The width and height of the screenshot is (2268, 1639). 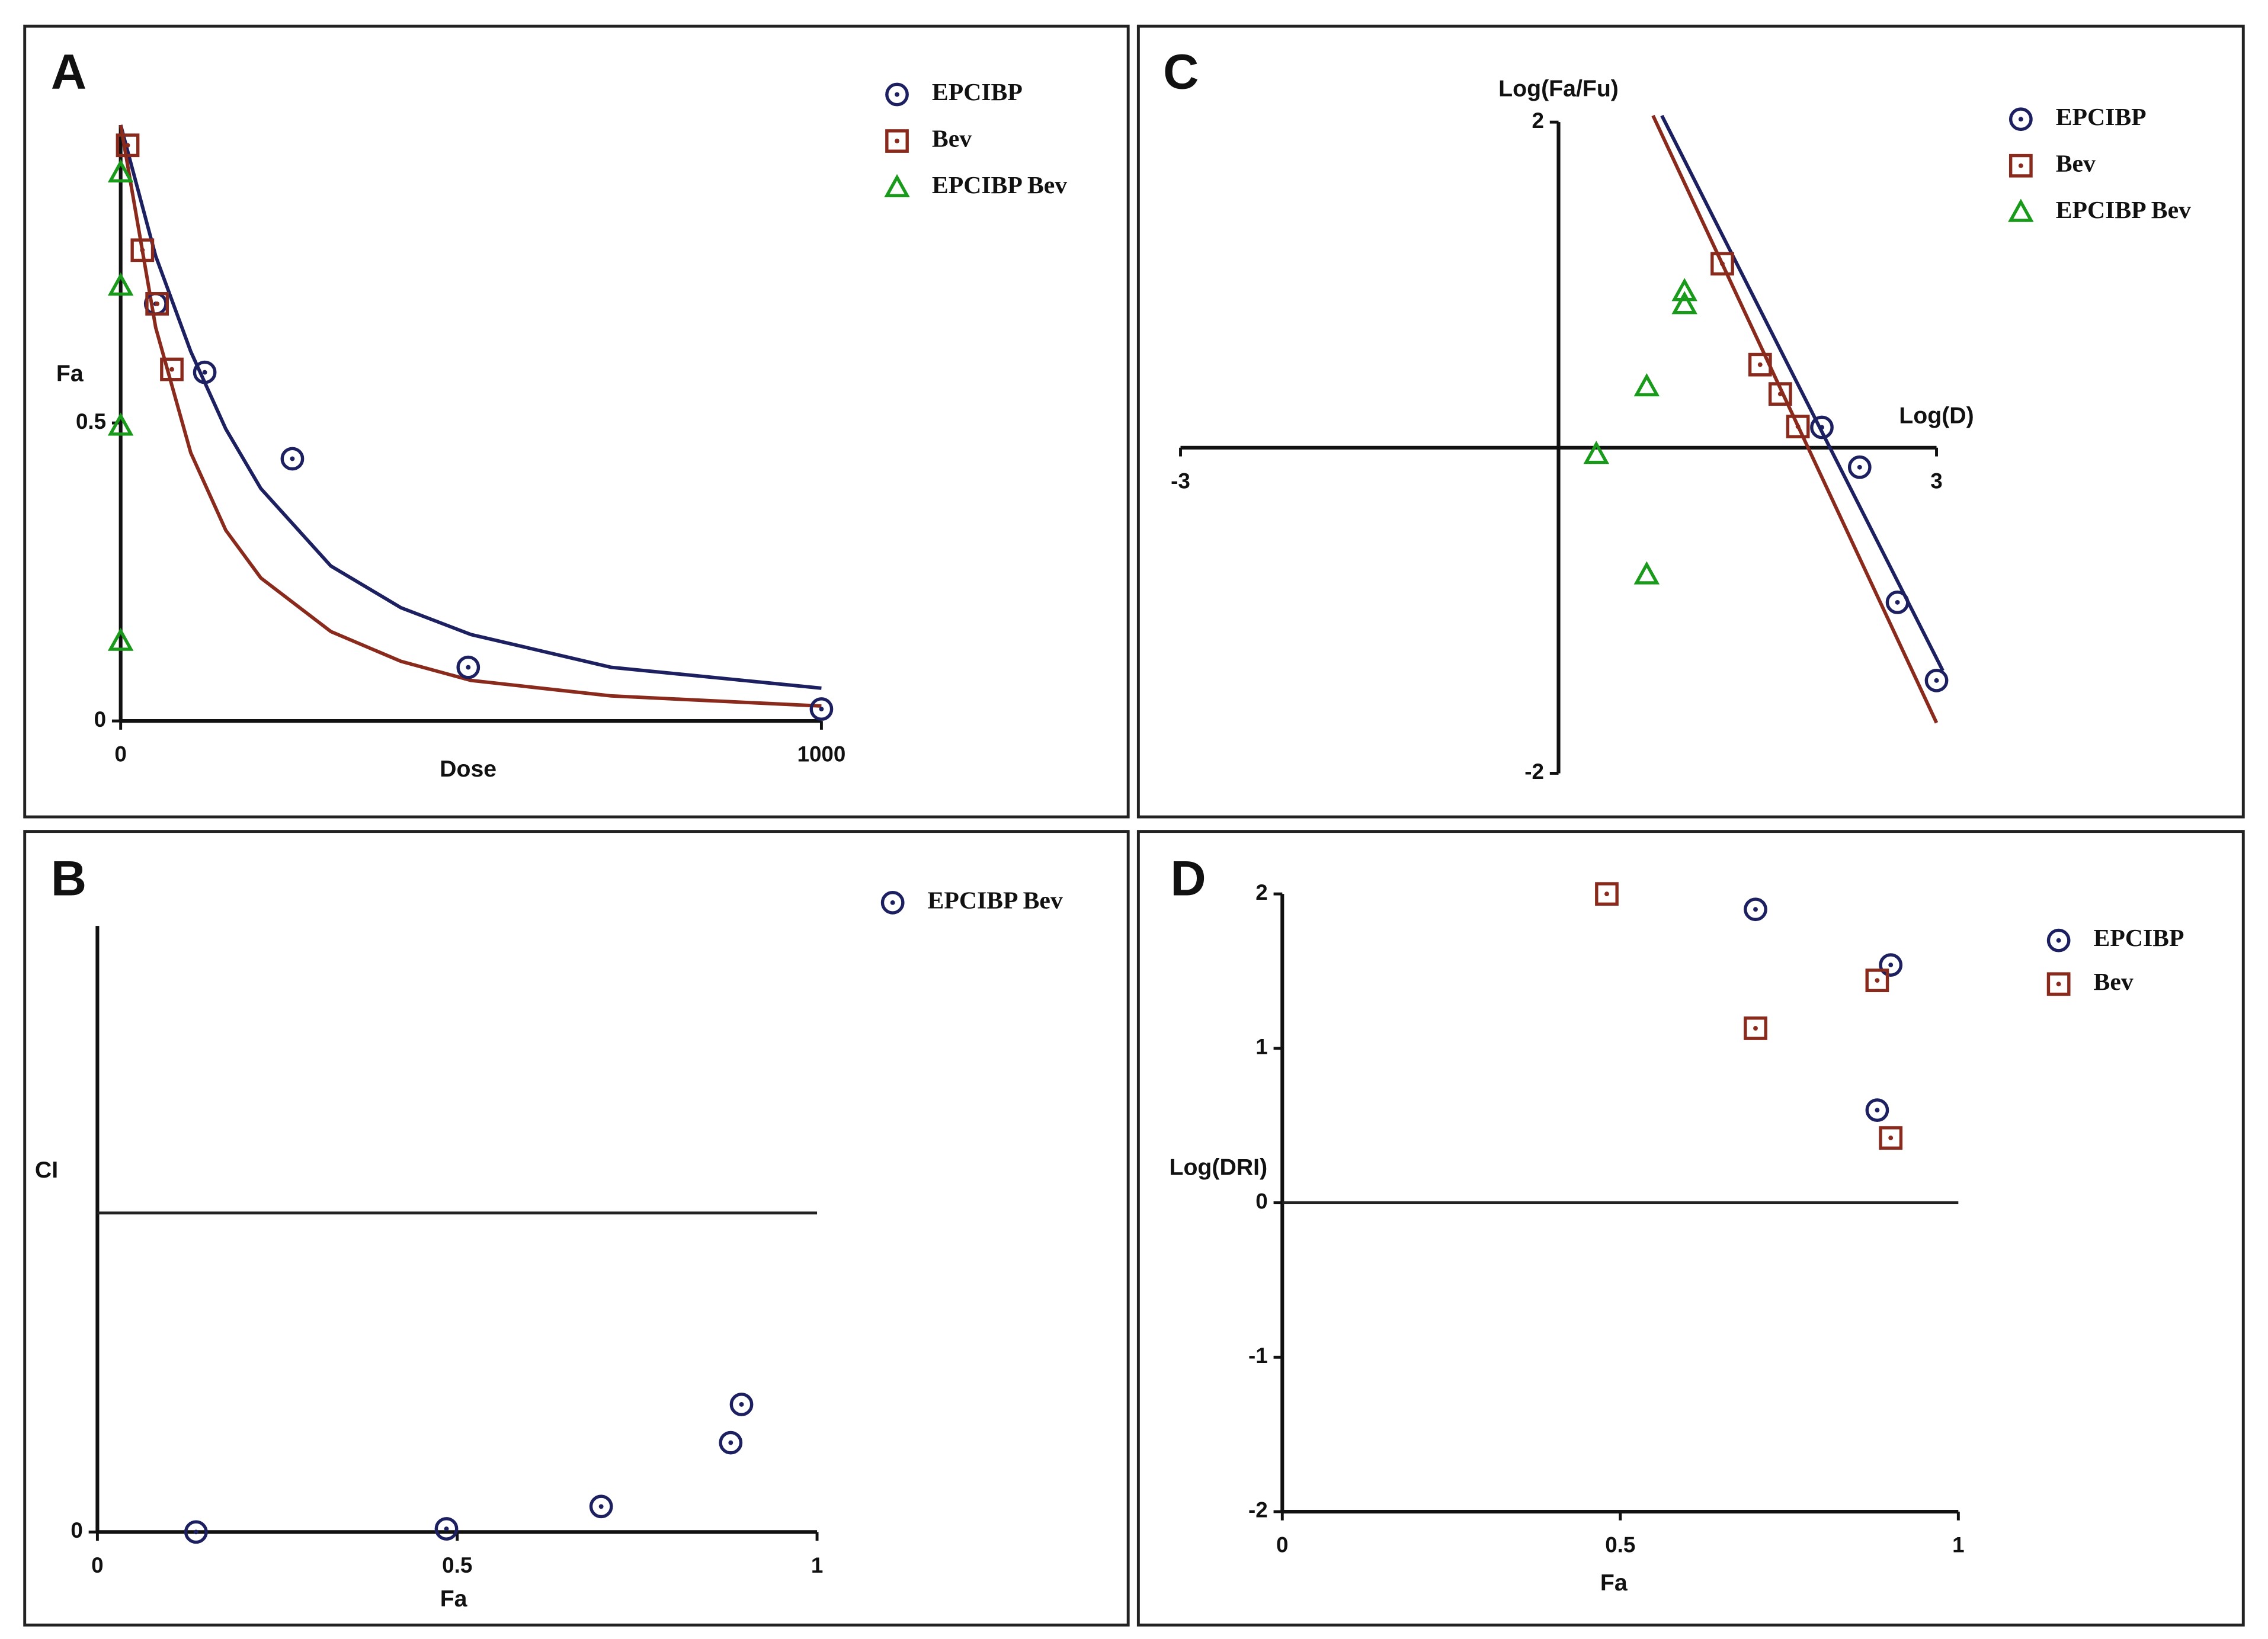 I want to click on x-axis-label: Dose, so click(x=468, y=769).